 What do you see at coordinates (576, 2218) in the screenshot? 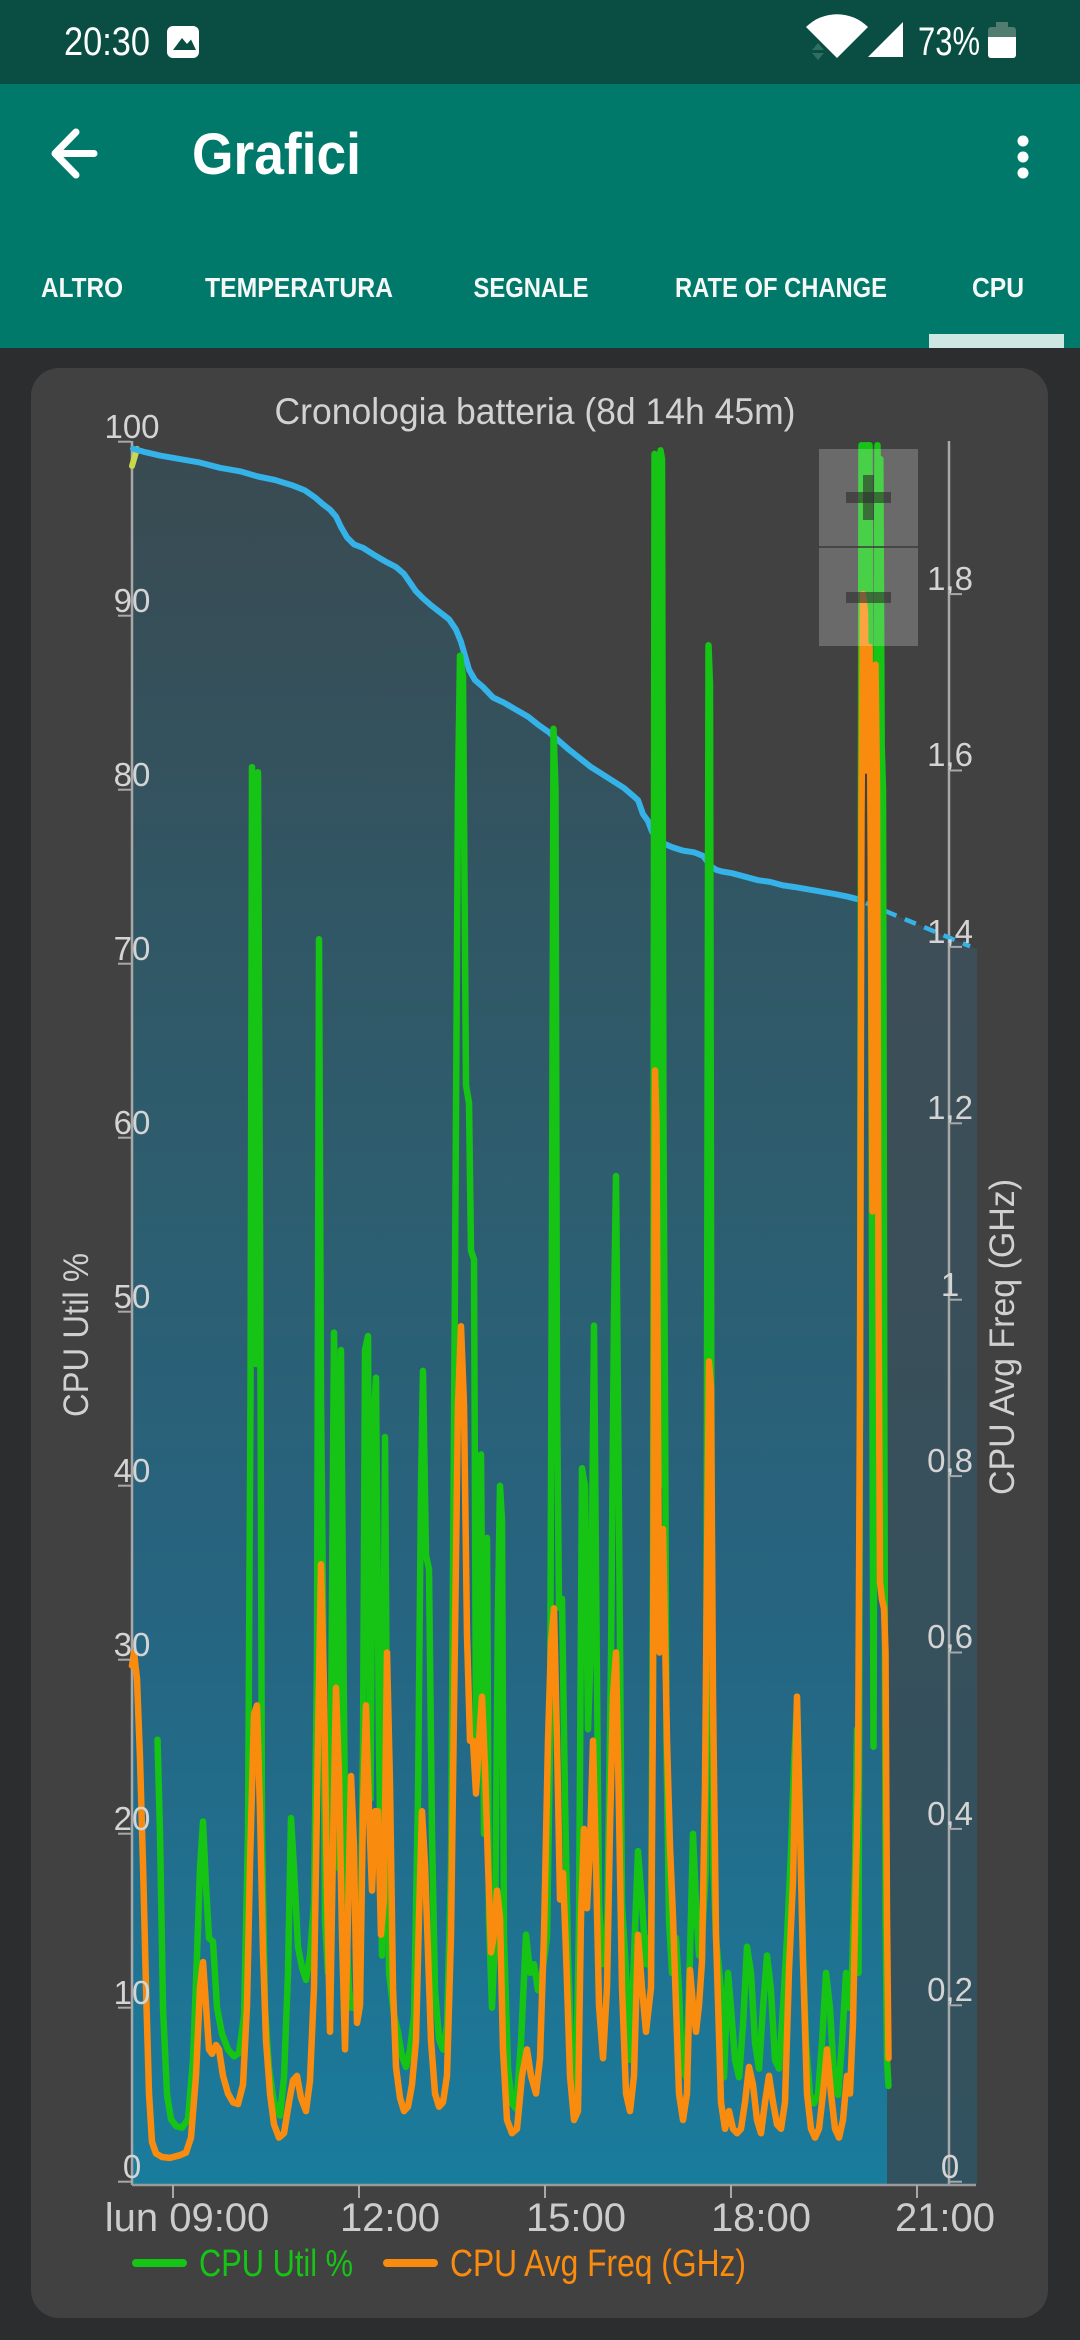
I see `svg-text: 15:00` at bounding box center [576, 2218].